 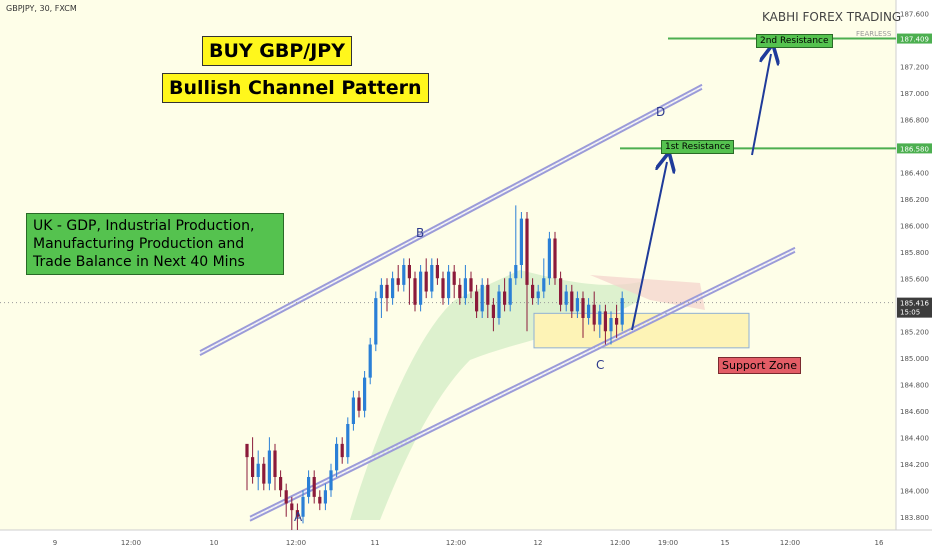 I want to click on x-tick-label: 16, so click(x=879, y=543).